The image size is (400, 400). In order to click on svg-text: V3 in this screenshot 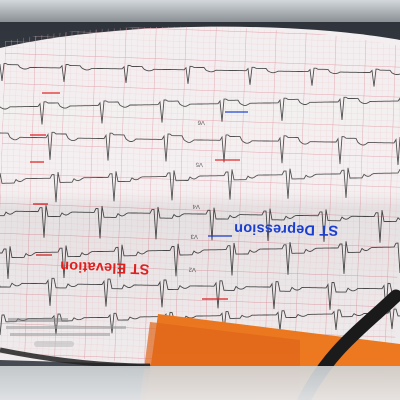, I will do `click(194, 236)`.